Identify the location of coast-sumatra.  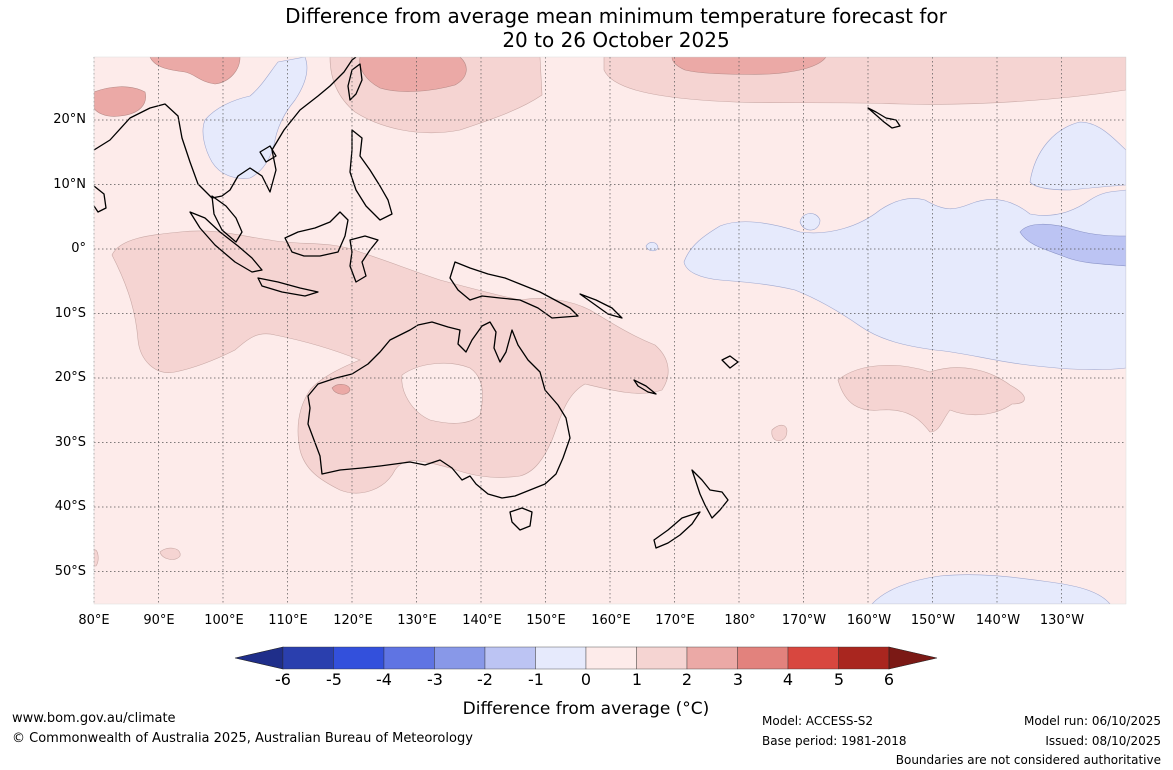
(226, 242).